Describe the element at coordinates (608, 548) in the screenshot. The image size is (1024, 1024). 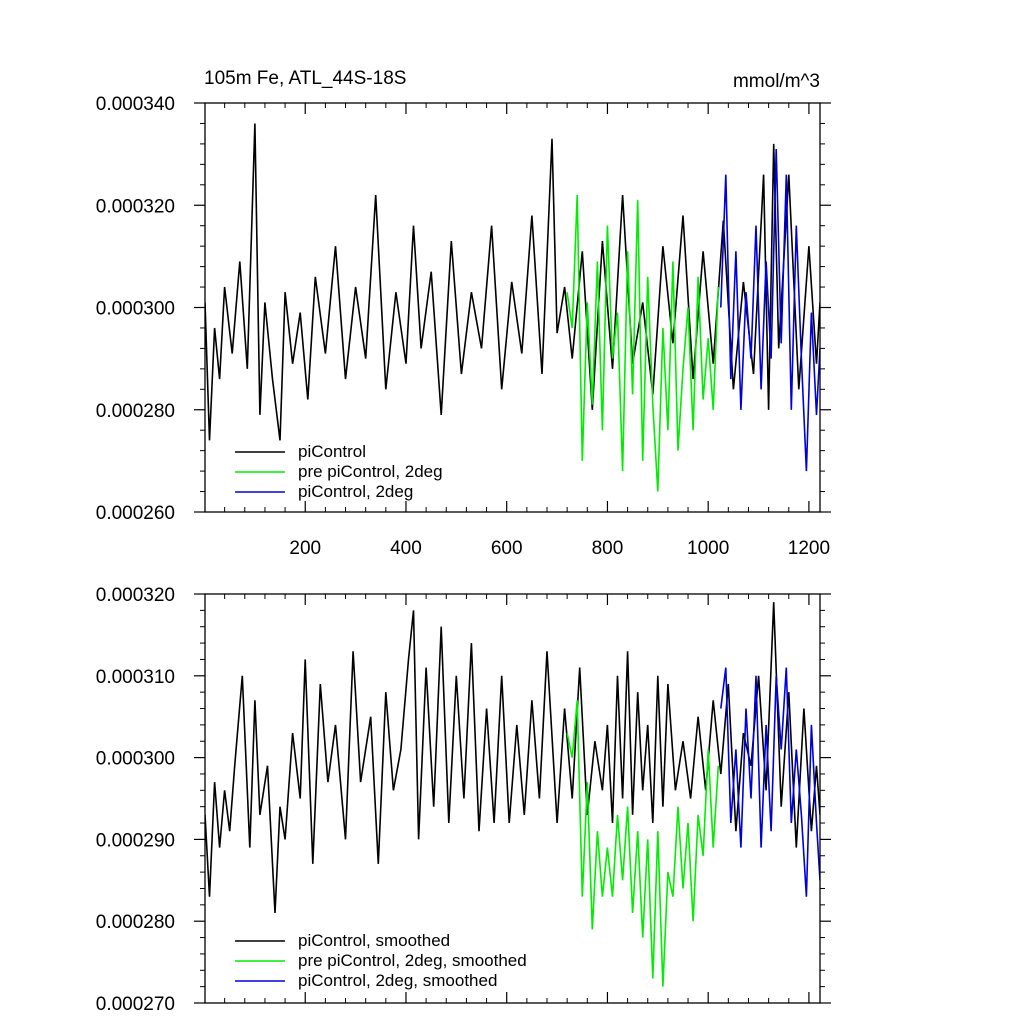
I see `x-tick-label: 800` at that location.